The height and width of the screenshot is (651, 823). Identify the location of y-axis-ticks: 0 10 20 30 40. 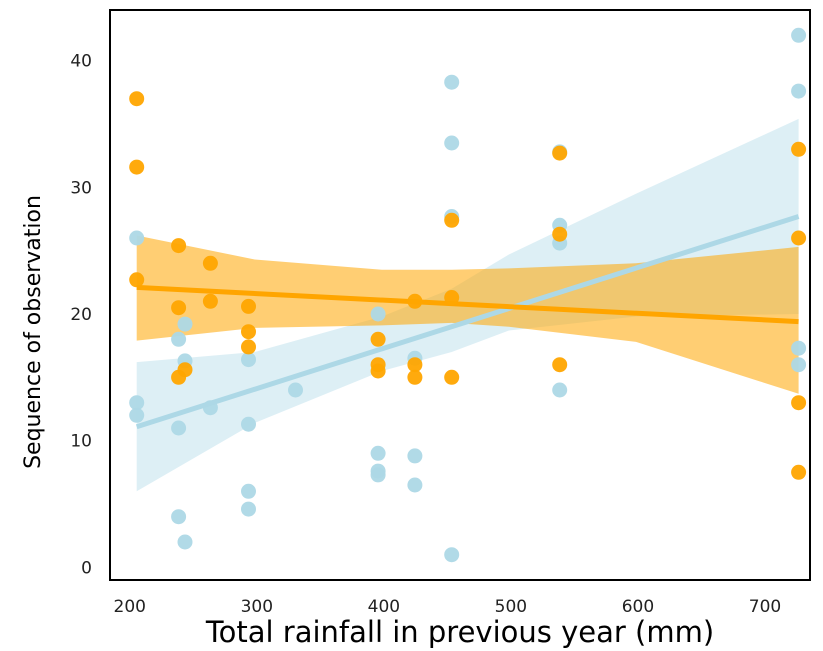
(81, 315).